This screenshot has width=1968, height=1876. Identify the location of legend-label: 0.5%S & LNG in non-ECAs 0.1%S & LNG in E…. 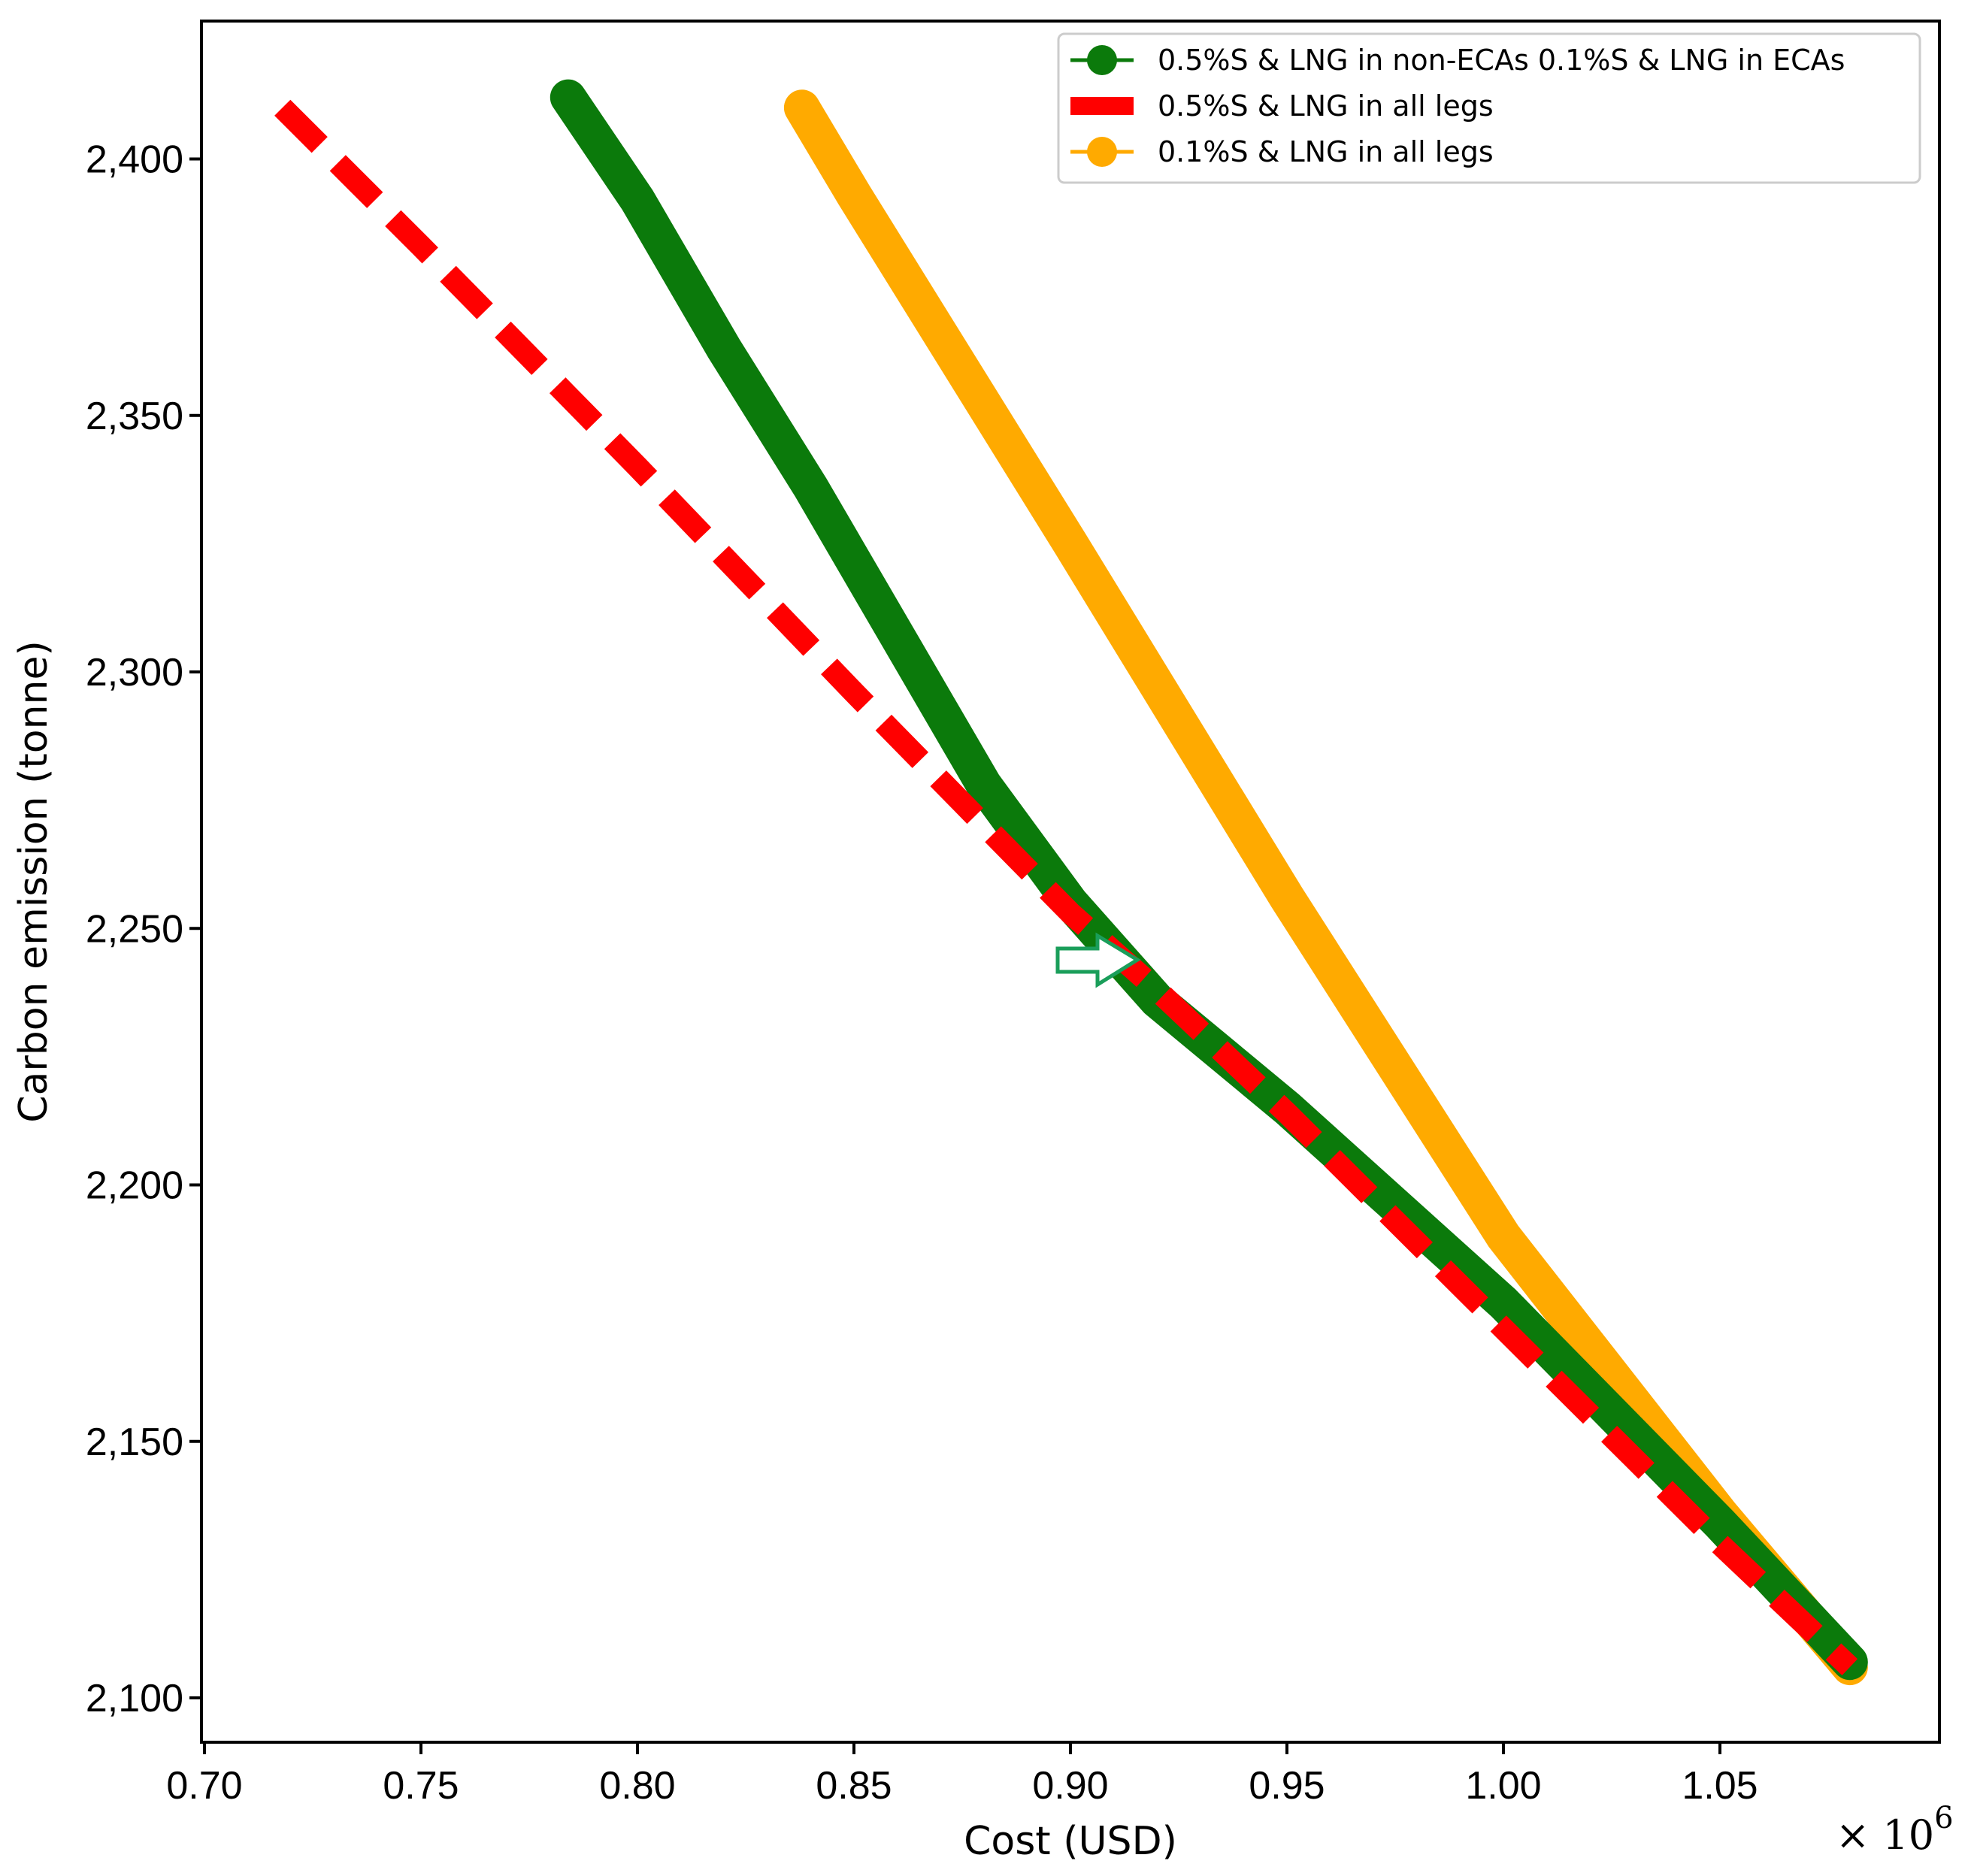
(1502, 60).